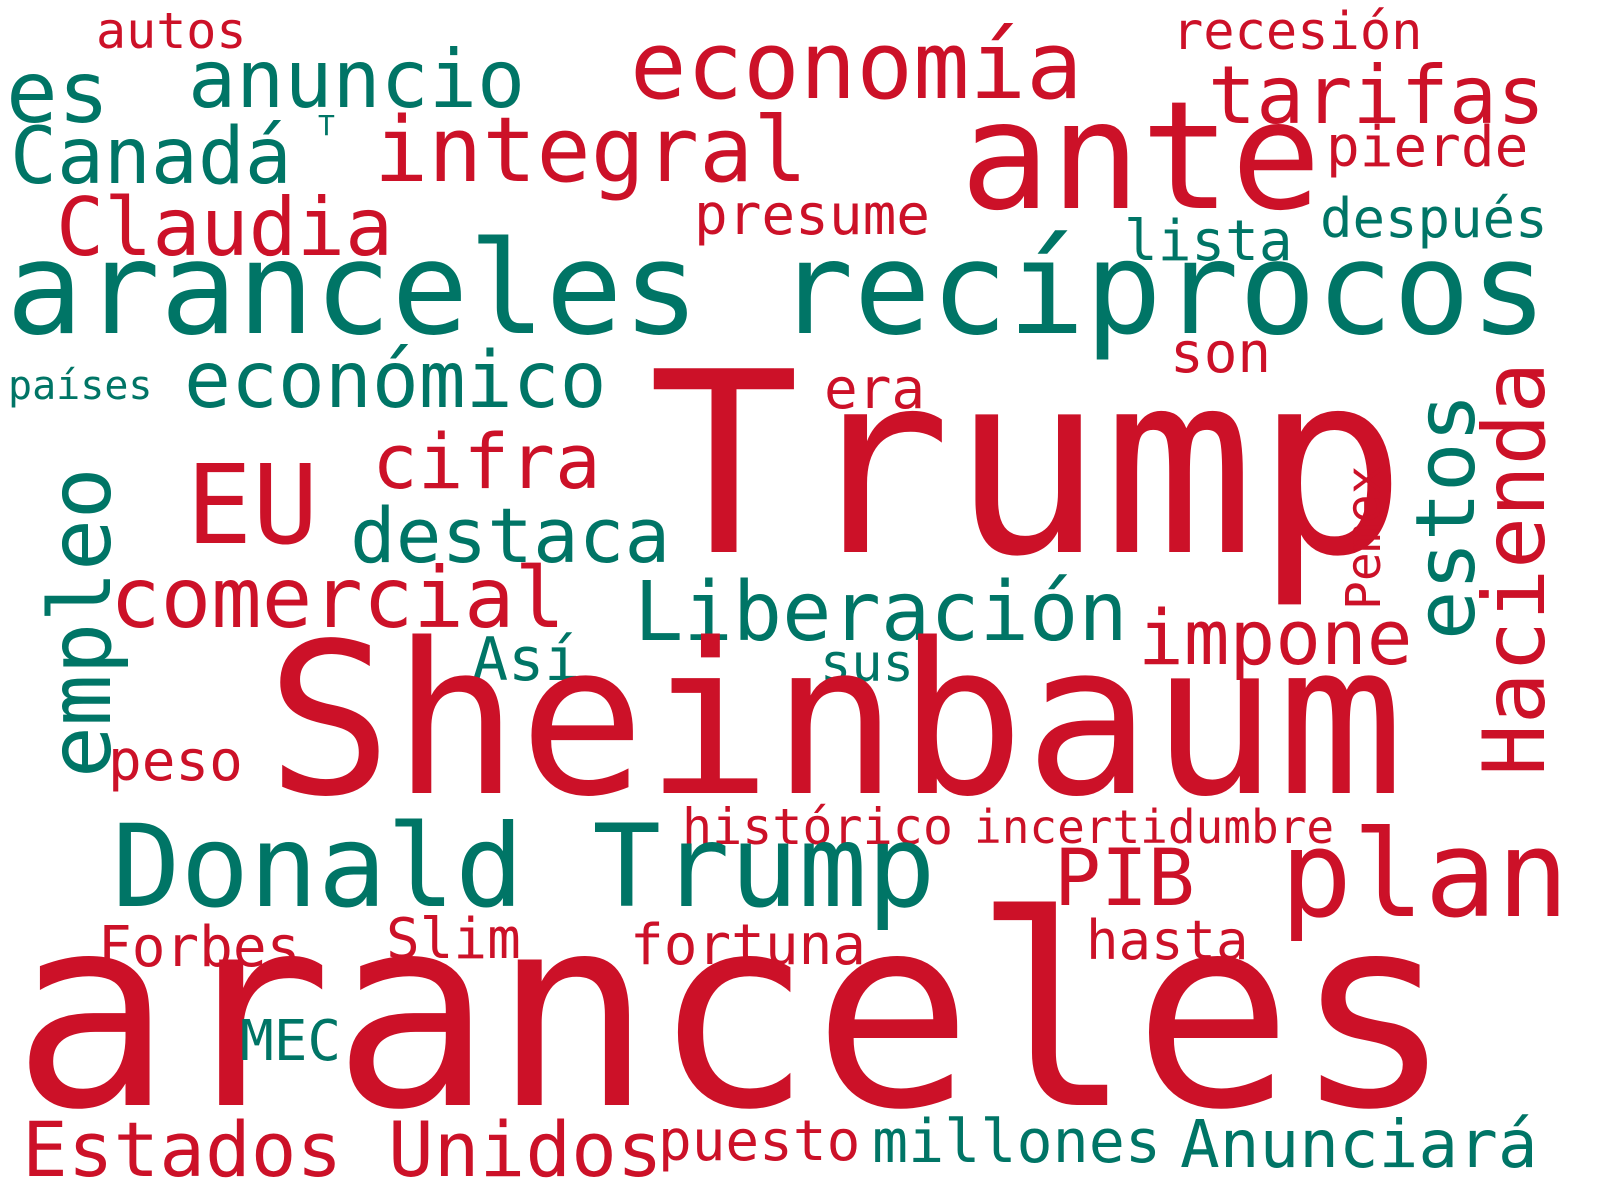 This screenshot has width=1600, height=1200. What do you see at coordinates (1427, 147) in the screenshot?
I see `word-pierde: pierde` at bounding box center [1427, 147].